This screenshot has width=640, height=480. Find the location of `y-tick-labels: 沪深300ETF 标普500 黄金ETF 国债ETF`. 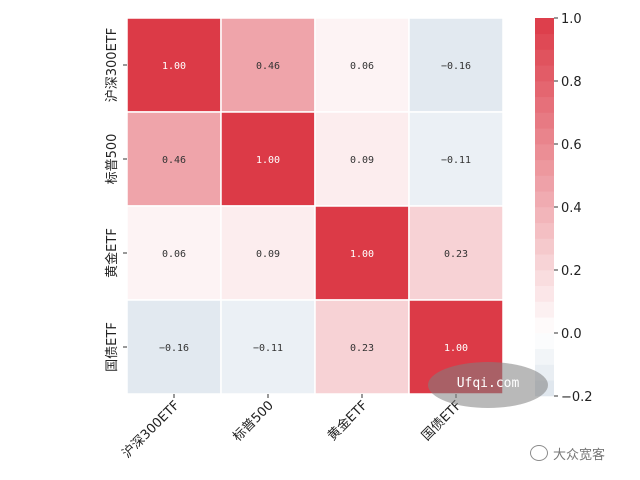

y-tick-labels: 沪深300ETF 标普500 黄金ETF 国债ETF is located at coordinates (115, 200).